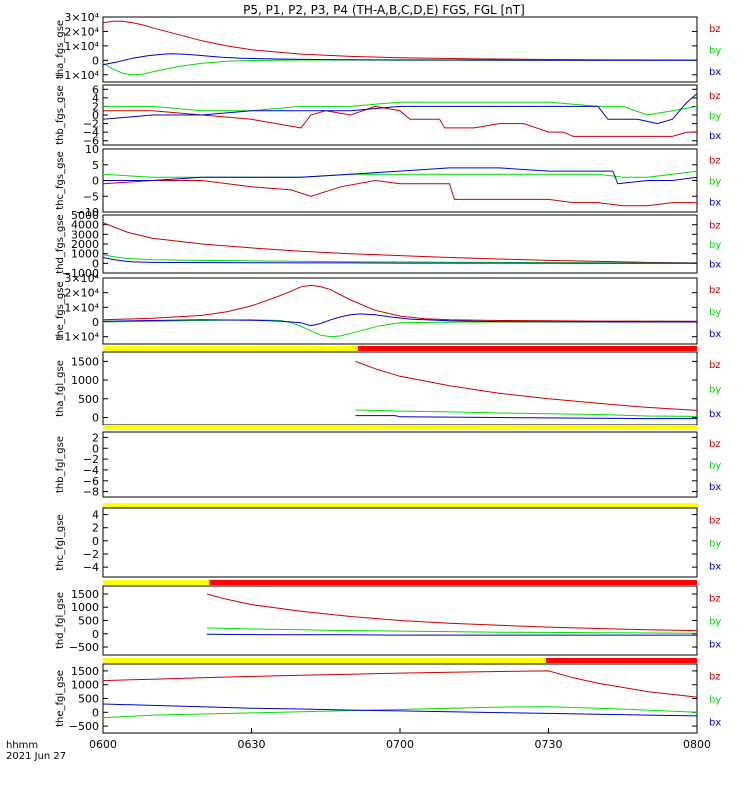 The width and height of the screenshot is (750, 800). I want to click on y-tick-label: 5000, so click(85, 215).